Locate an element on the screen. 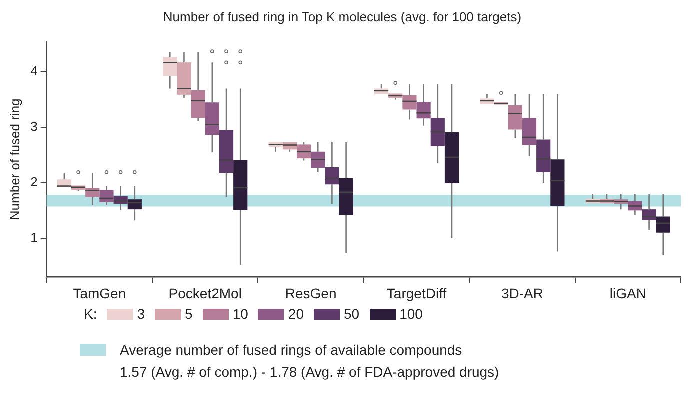  x-tick-label: TargetDiff is located at coordinates (416, 293).